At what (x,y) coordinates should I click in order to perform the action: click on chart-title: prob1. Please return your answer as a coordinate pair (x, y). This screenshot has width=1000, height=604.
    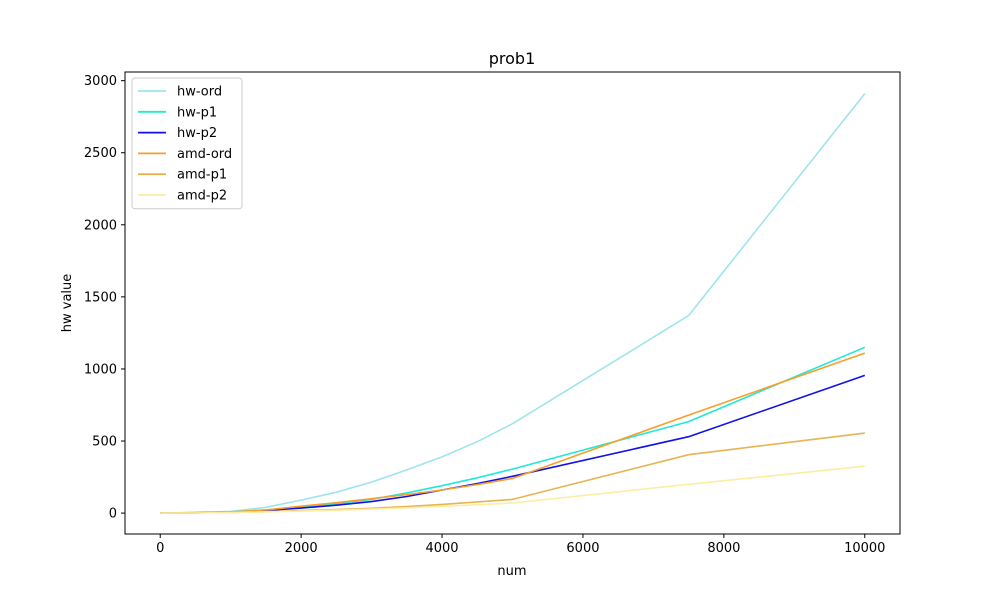
    Looking at the image, I should click on (512, 58).